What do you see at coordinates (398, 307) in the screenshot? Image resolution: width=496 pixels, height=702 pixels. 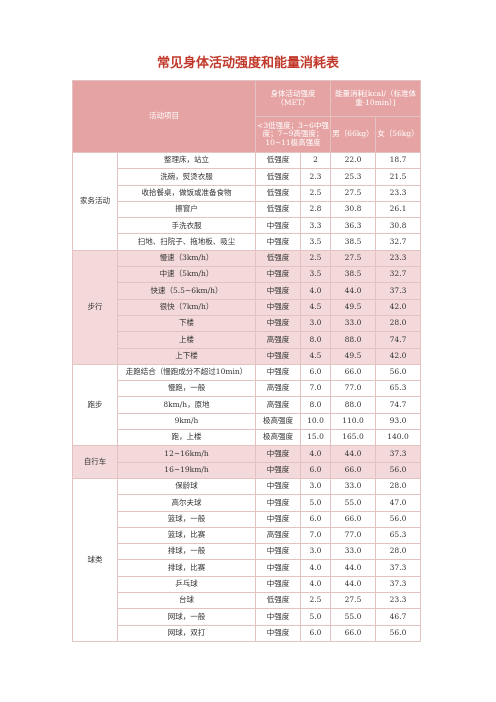 I see `cell: 42.0` at bounding box center [398, 307].